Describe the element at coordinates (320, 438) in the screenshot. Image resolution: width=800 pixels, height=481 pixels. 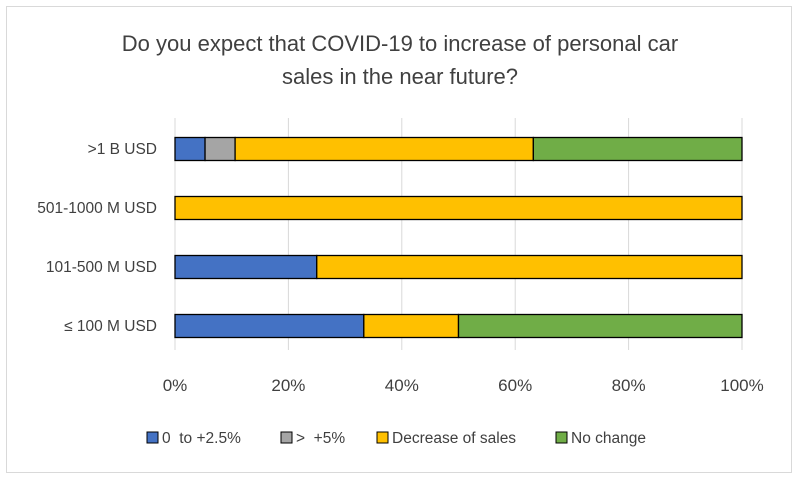
I see `legend-label: > +5%` at that location.